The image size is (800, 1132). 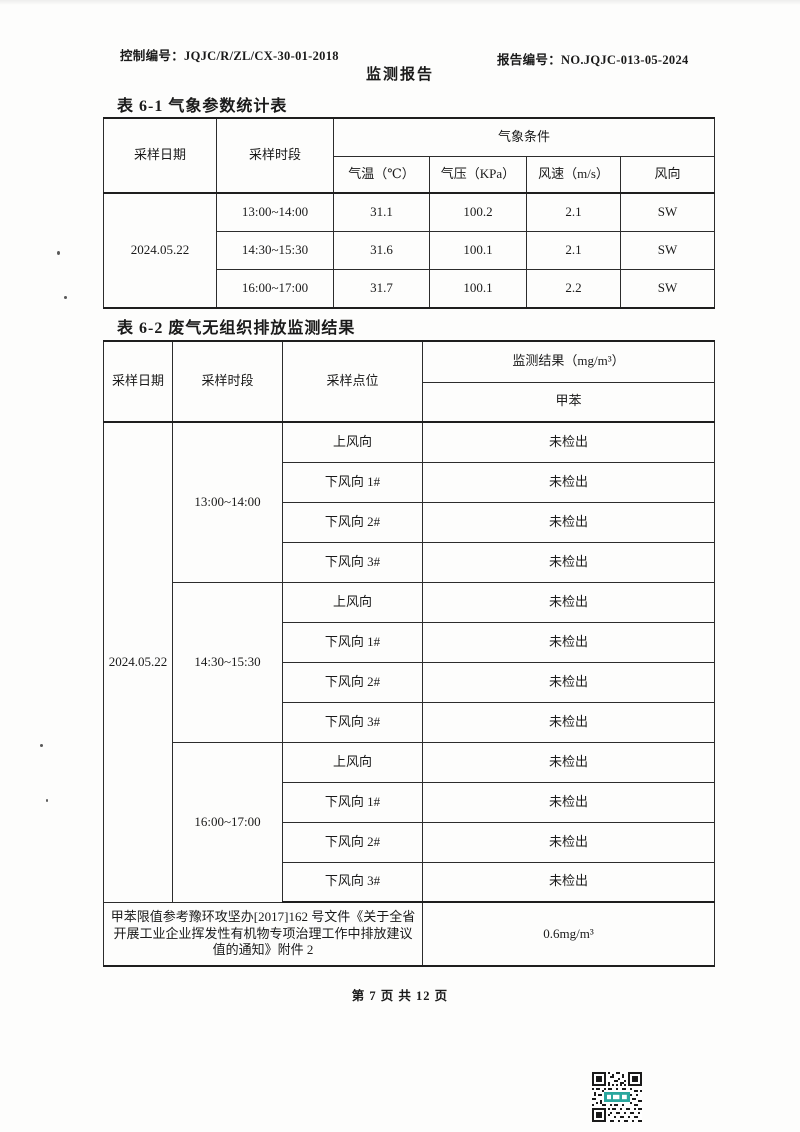 I want to click on t2-sample-date: 2024.05.22, so click(x=138, y=662).